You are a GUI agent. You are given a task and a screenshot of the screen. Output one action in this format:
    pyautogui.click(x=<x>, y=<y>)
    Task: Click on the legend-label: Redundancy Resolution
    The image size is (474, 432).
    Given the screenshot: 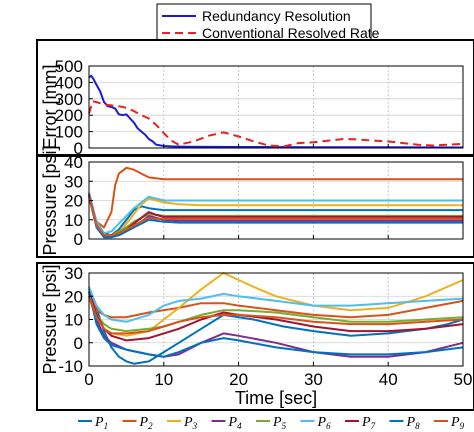 What is the action you would take?
    pyautogui.click(x=276, y=16)
    